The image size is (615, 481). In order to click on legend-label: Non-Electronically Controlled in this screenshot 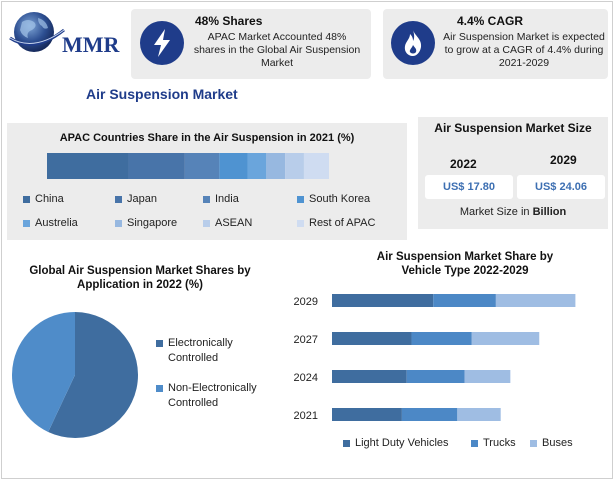, I will do `click(212, 395)`.